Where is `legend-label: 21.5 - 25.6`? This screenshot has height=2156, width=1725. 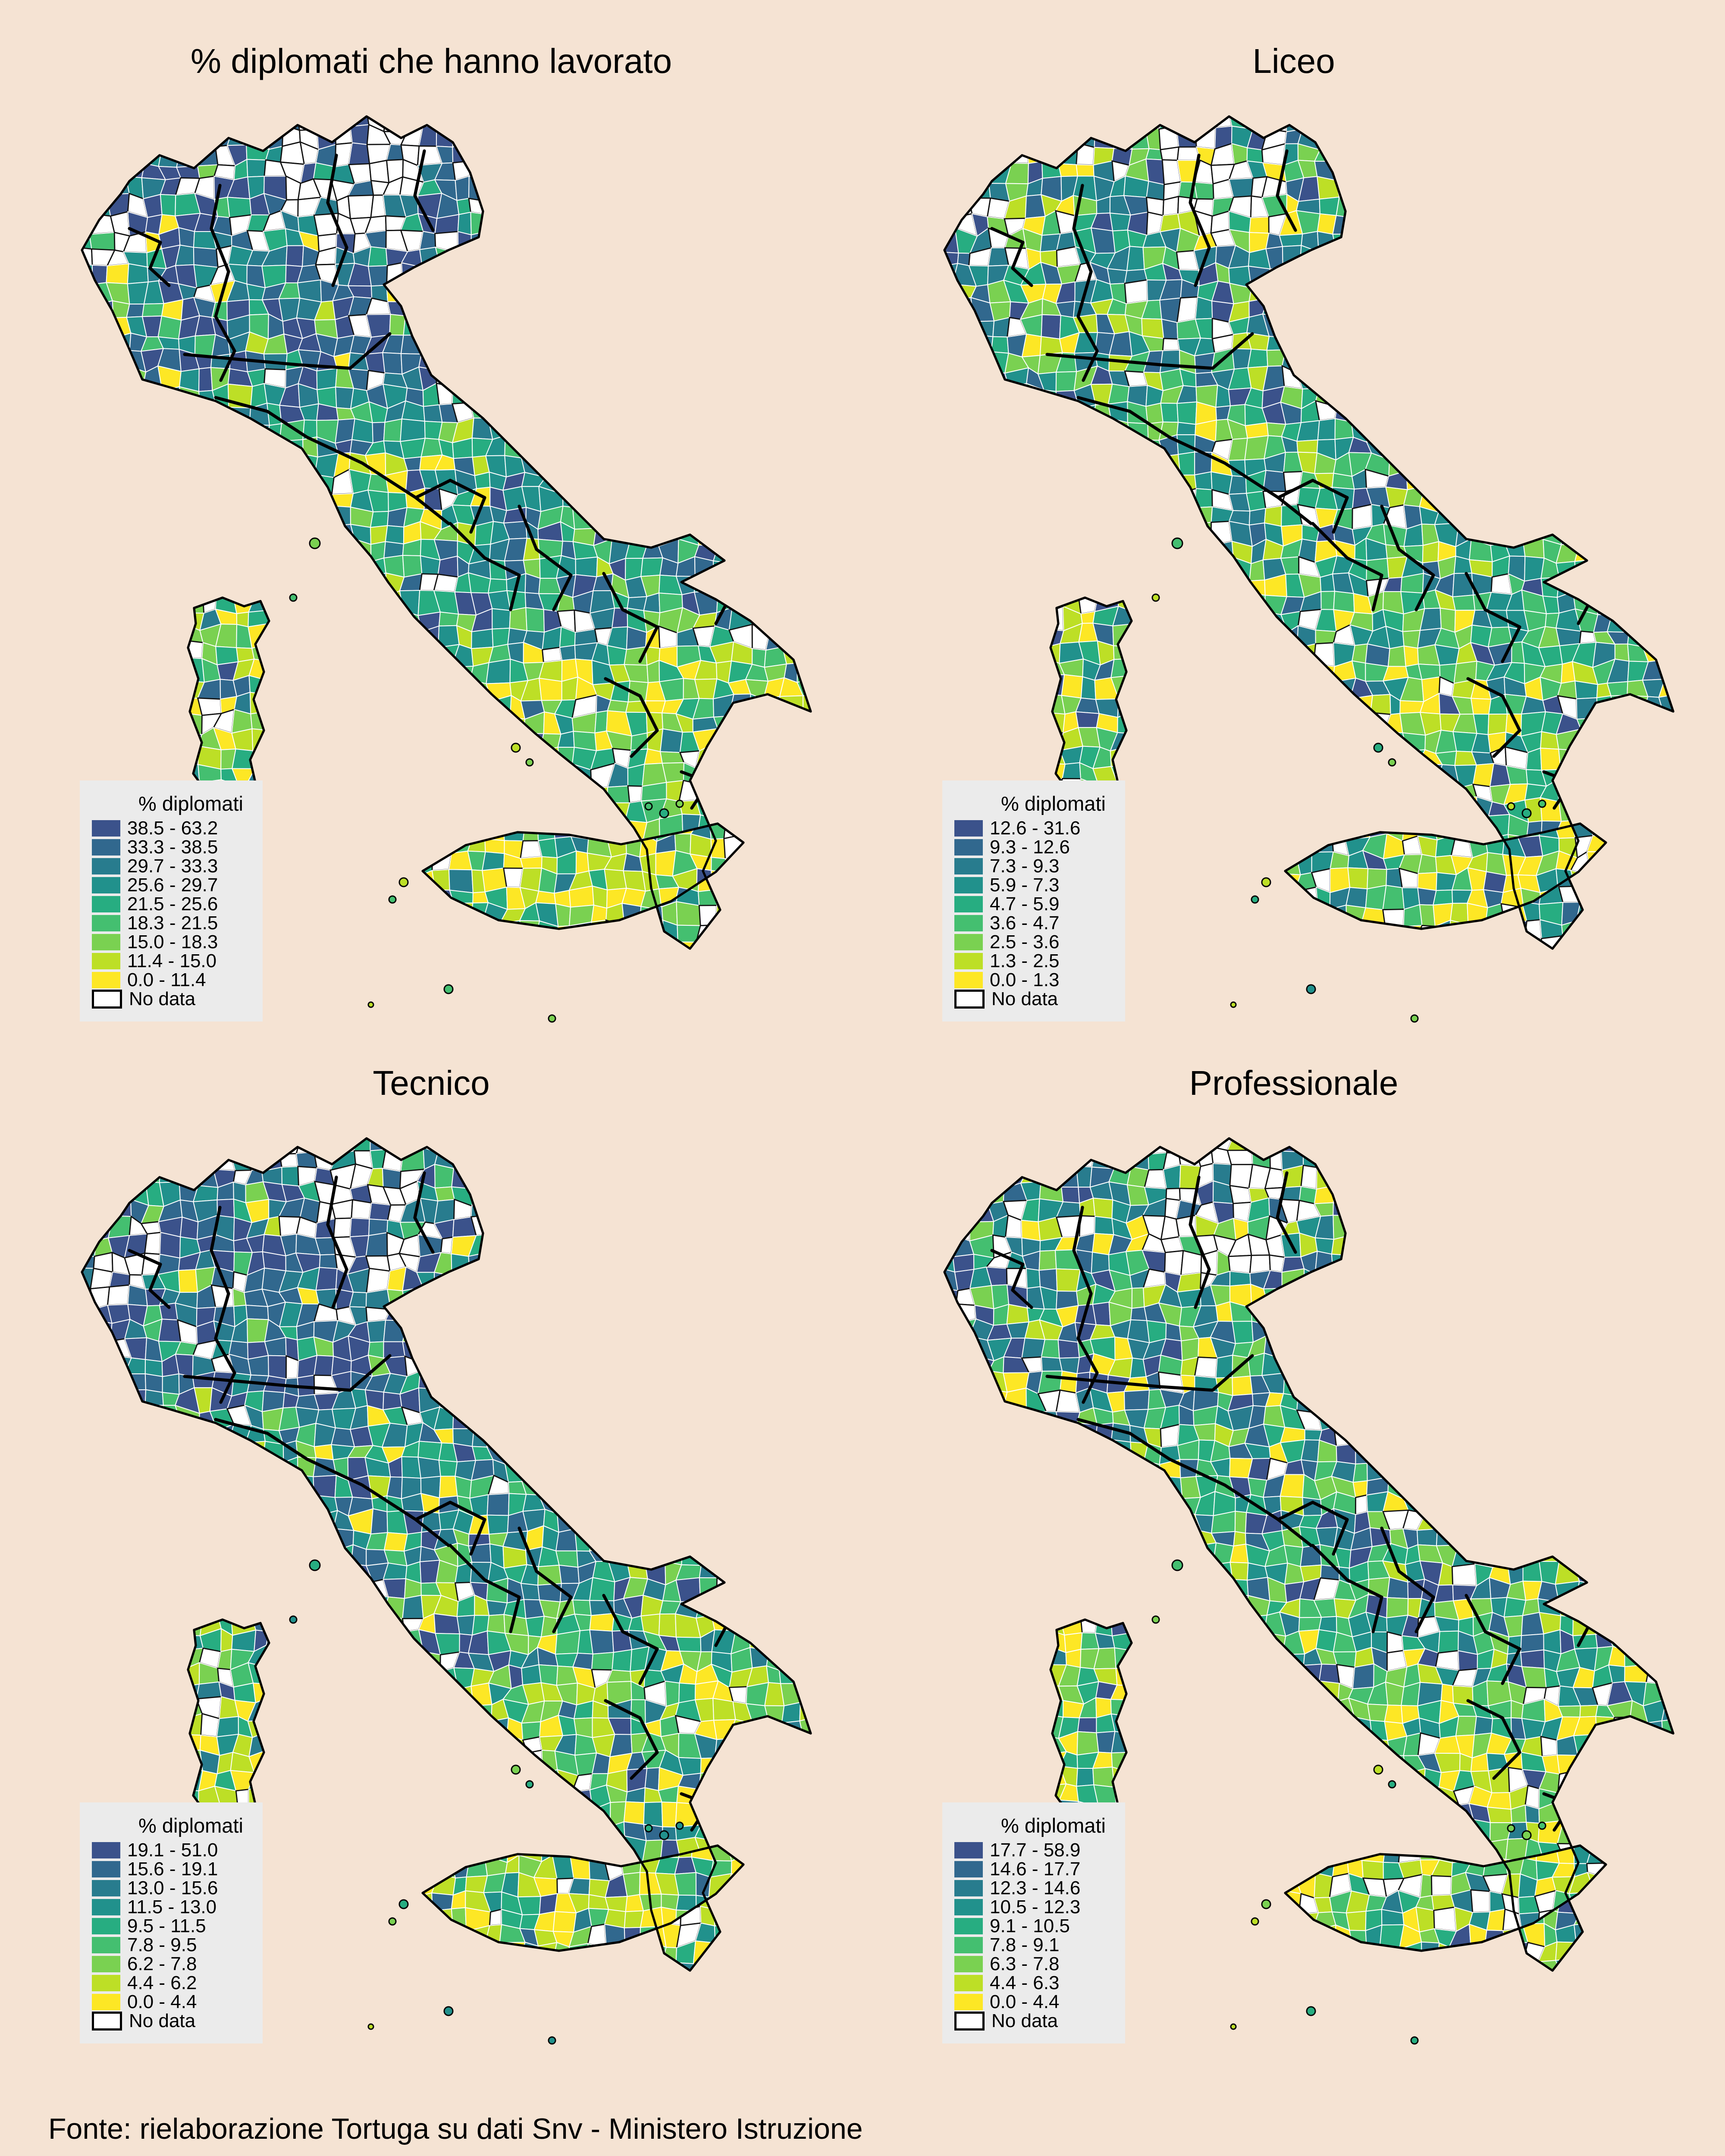 legend-label: 21.5 - 25.6 is located at coordinates (172, 904).